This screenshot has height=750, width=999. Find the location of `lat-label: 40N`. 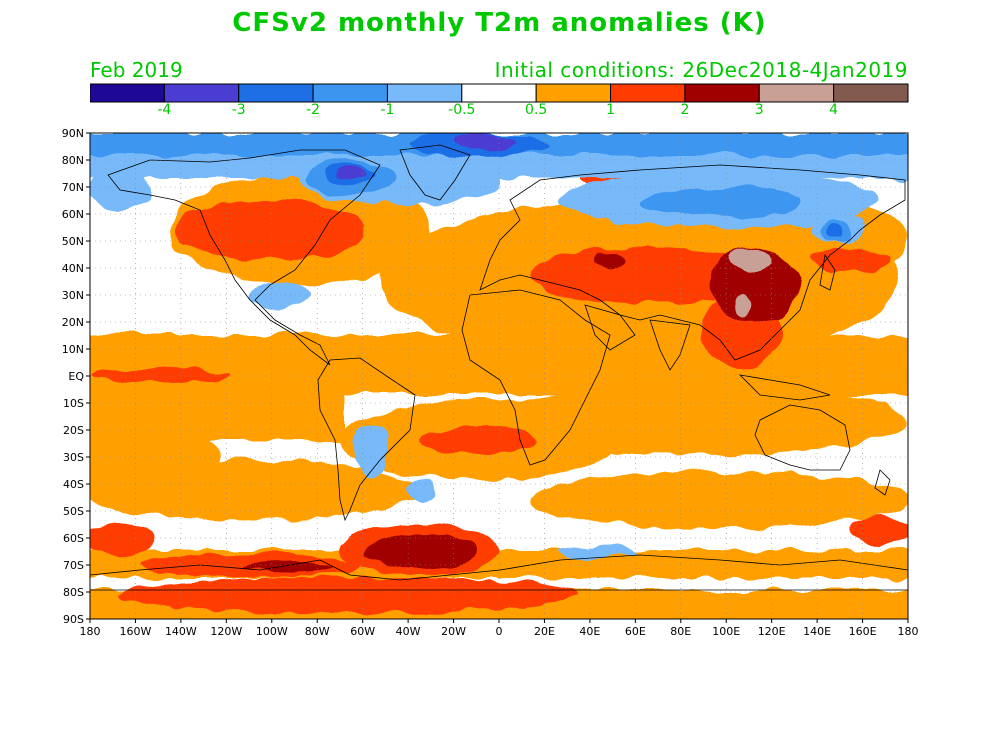

lat-label: 40N is located at coordinates (73, 268).